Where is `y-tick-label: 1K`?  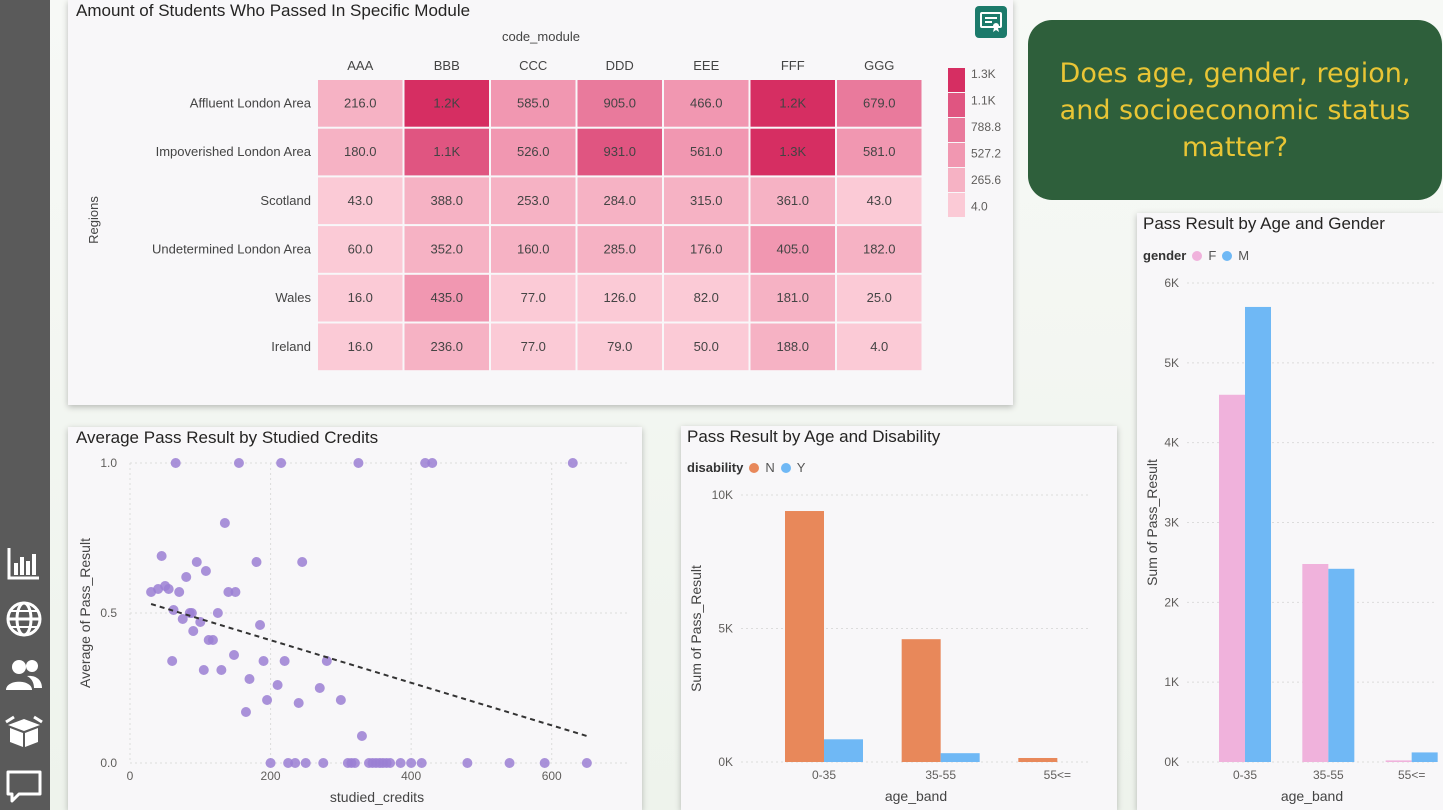
y-tick-label: 1K is located at coordinates (1171, 682).